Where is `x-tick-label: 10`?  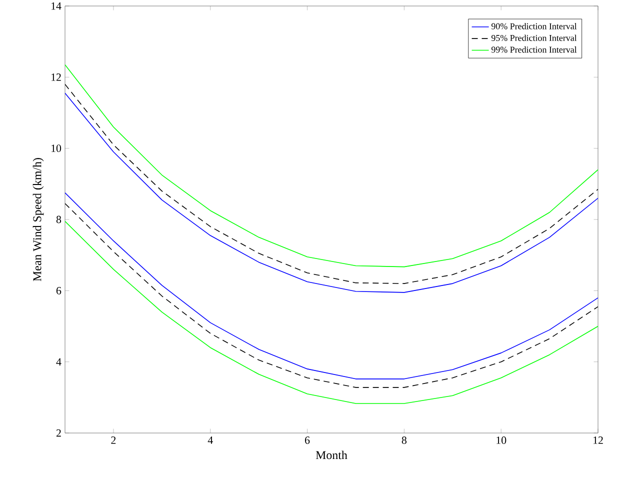 x-tick-label: 10 is located at coordinates (501, 440).